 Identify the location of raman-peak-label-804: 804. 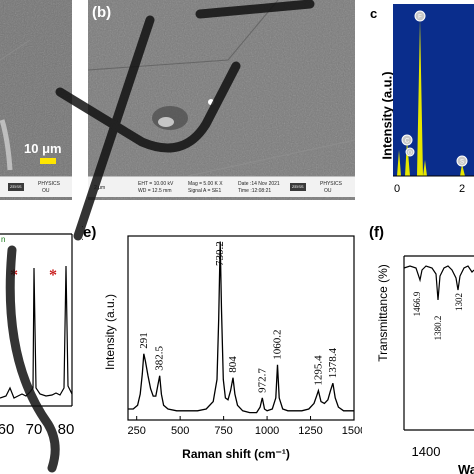
(233, 364).